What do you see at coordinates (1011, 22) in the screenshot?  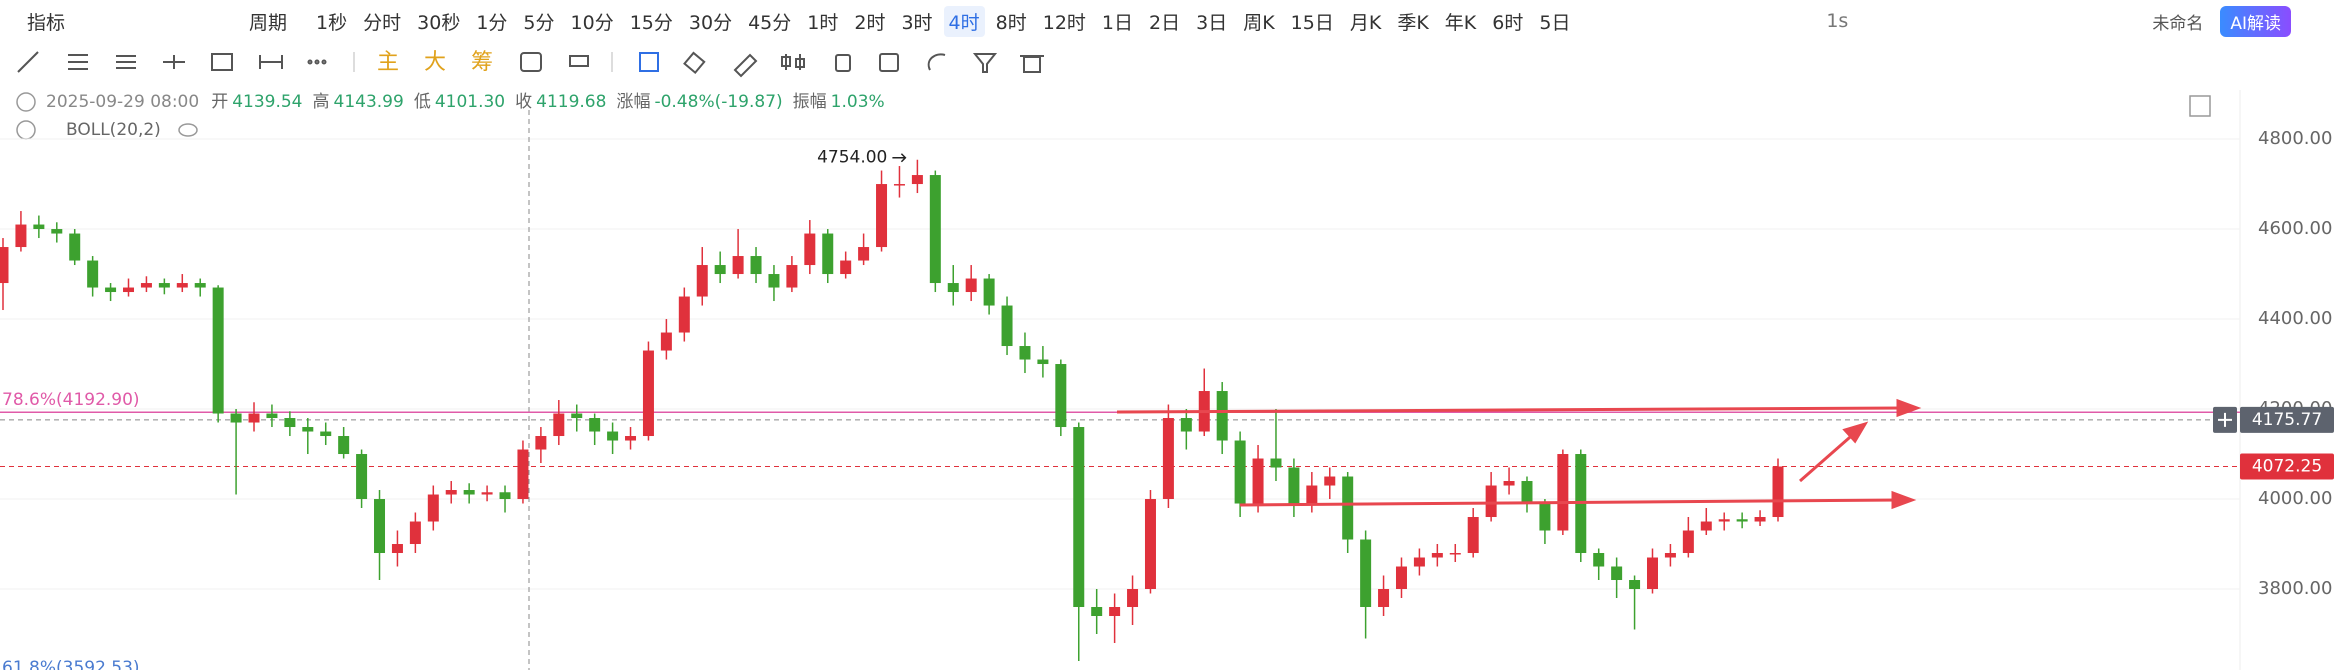 I see `interval-button: 8时` at bounding box center [1011, 22].